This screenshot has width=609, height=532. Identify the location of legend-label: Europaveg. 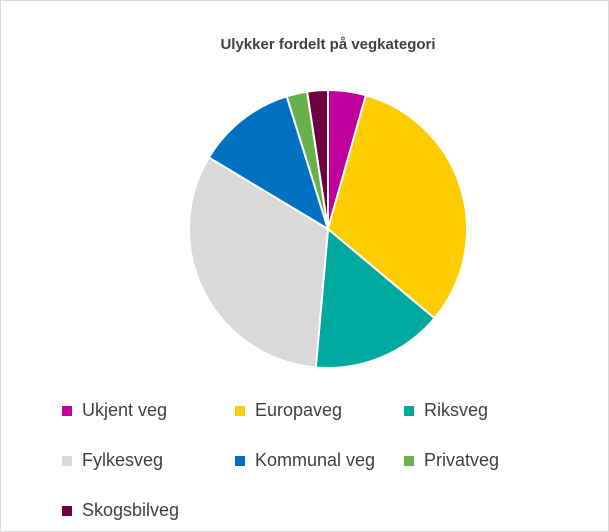
(298, 410).